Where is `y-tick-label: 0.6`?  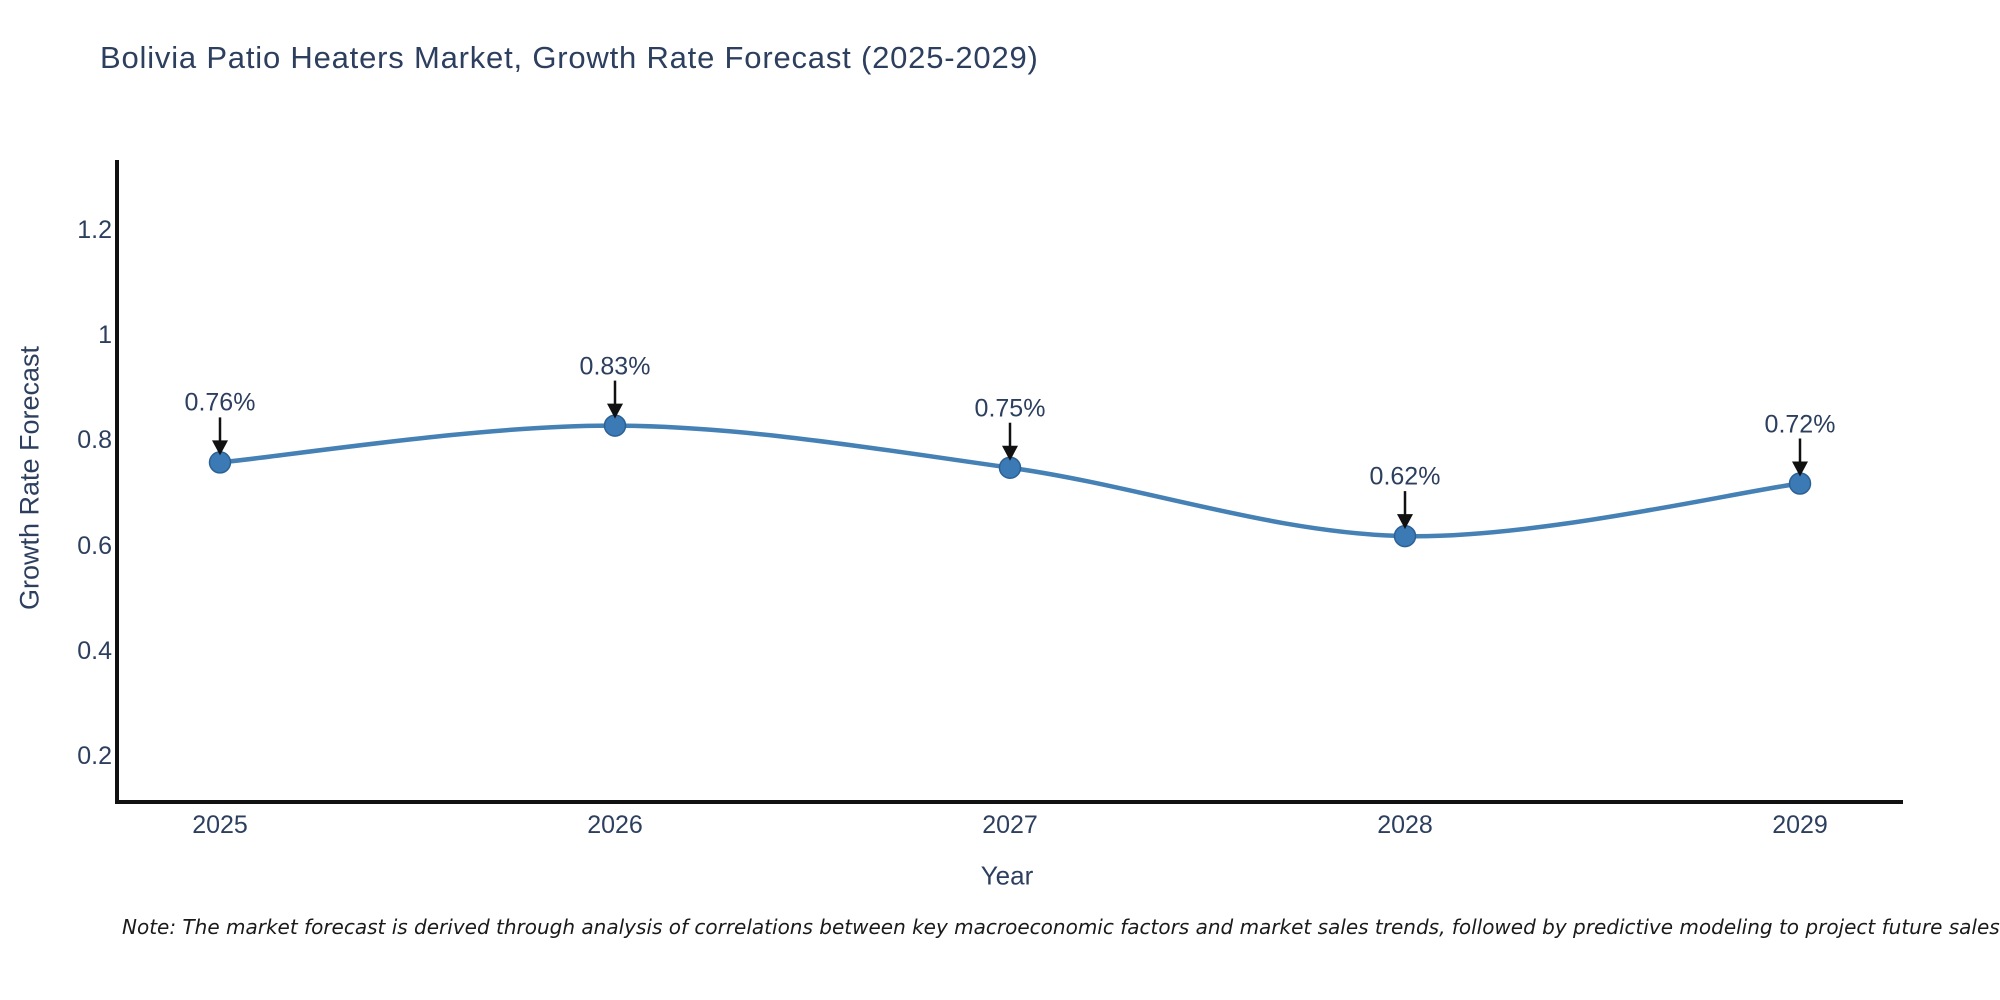 y-tick-label: 0.6 is located at coordinates (94, 545).